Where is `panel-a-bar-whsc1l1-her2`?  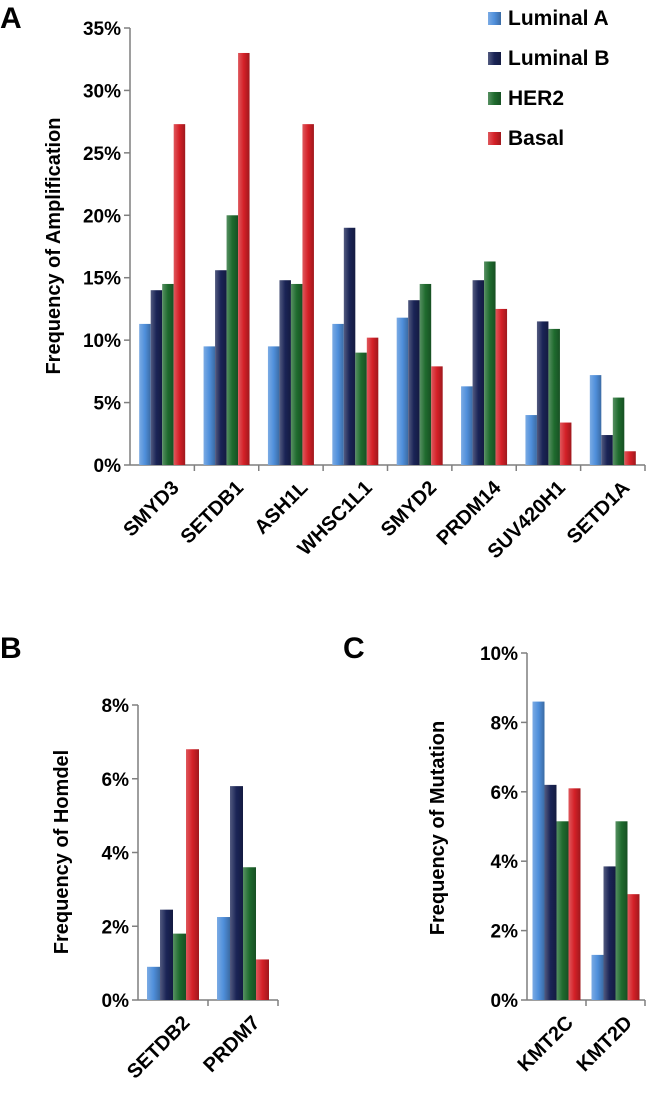
panel-a-bar-whsc1l1-her2 is located at coordinates (361, 408).